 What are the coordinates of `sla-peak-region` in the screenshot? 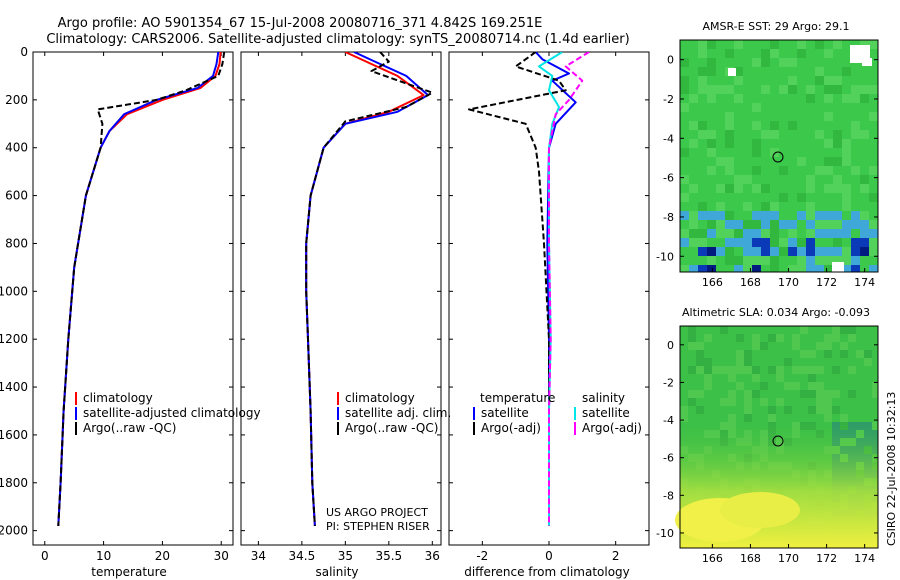 It's located at (760, 510).